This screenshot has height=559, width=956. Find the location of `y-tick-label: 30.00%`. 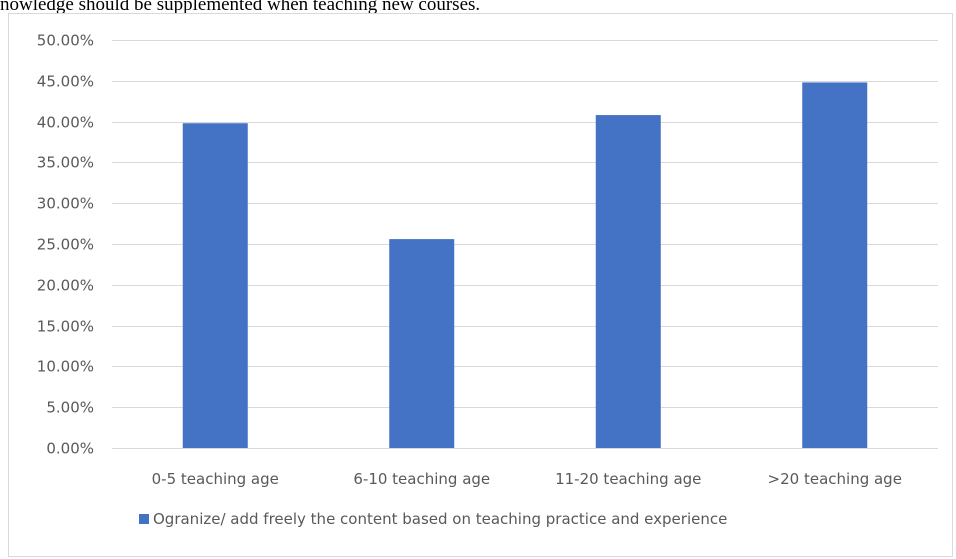

y-tick-label: 30.00% is located at coordinates (65, 204).